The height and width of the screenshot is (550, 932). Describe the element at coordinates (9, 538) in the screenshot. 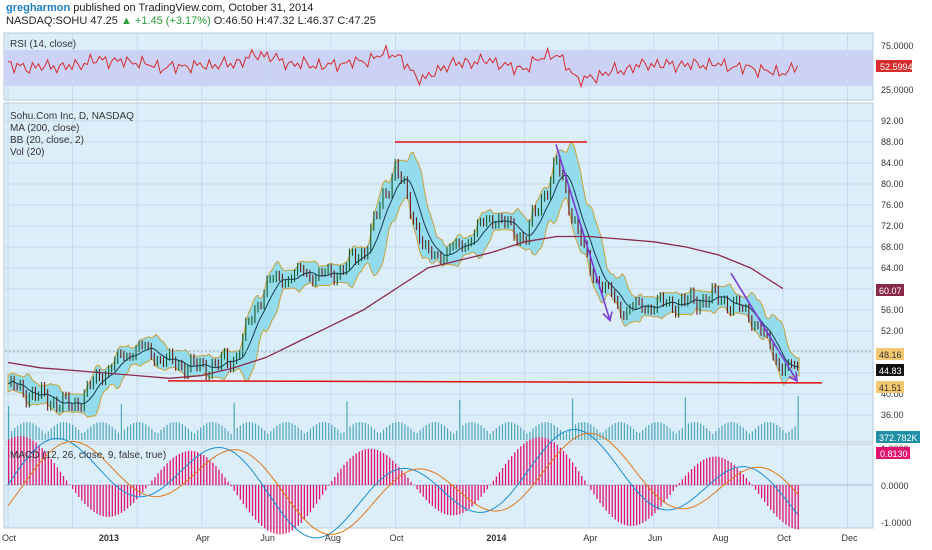

I see `x-axis-label: Oct` at that location.